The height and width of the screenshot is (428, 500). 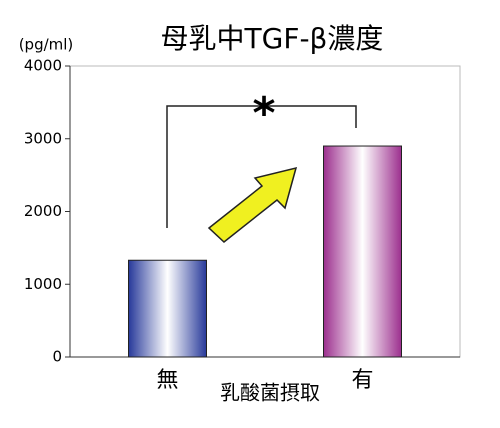 I want to click on significance-mark: *, so click(x=263, y=113).